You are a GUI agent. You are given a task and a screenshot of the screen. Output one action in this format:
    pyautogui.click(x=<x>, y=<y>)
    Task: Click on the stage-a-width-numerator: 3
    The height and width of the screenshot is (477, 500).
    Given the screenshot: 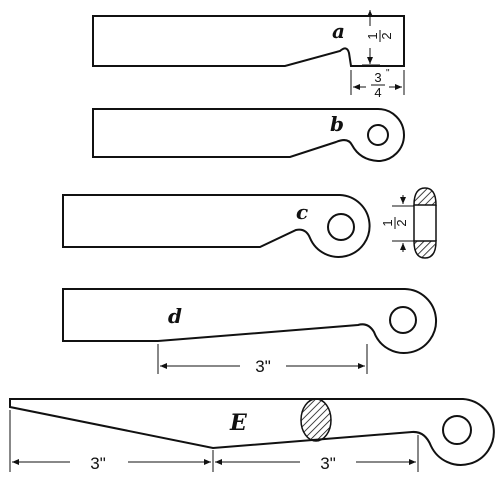 What is the action you would take?
    pyautogui.click(x=377, y=77)
    